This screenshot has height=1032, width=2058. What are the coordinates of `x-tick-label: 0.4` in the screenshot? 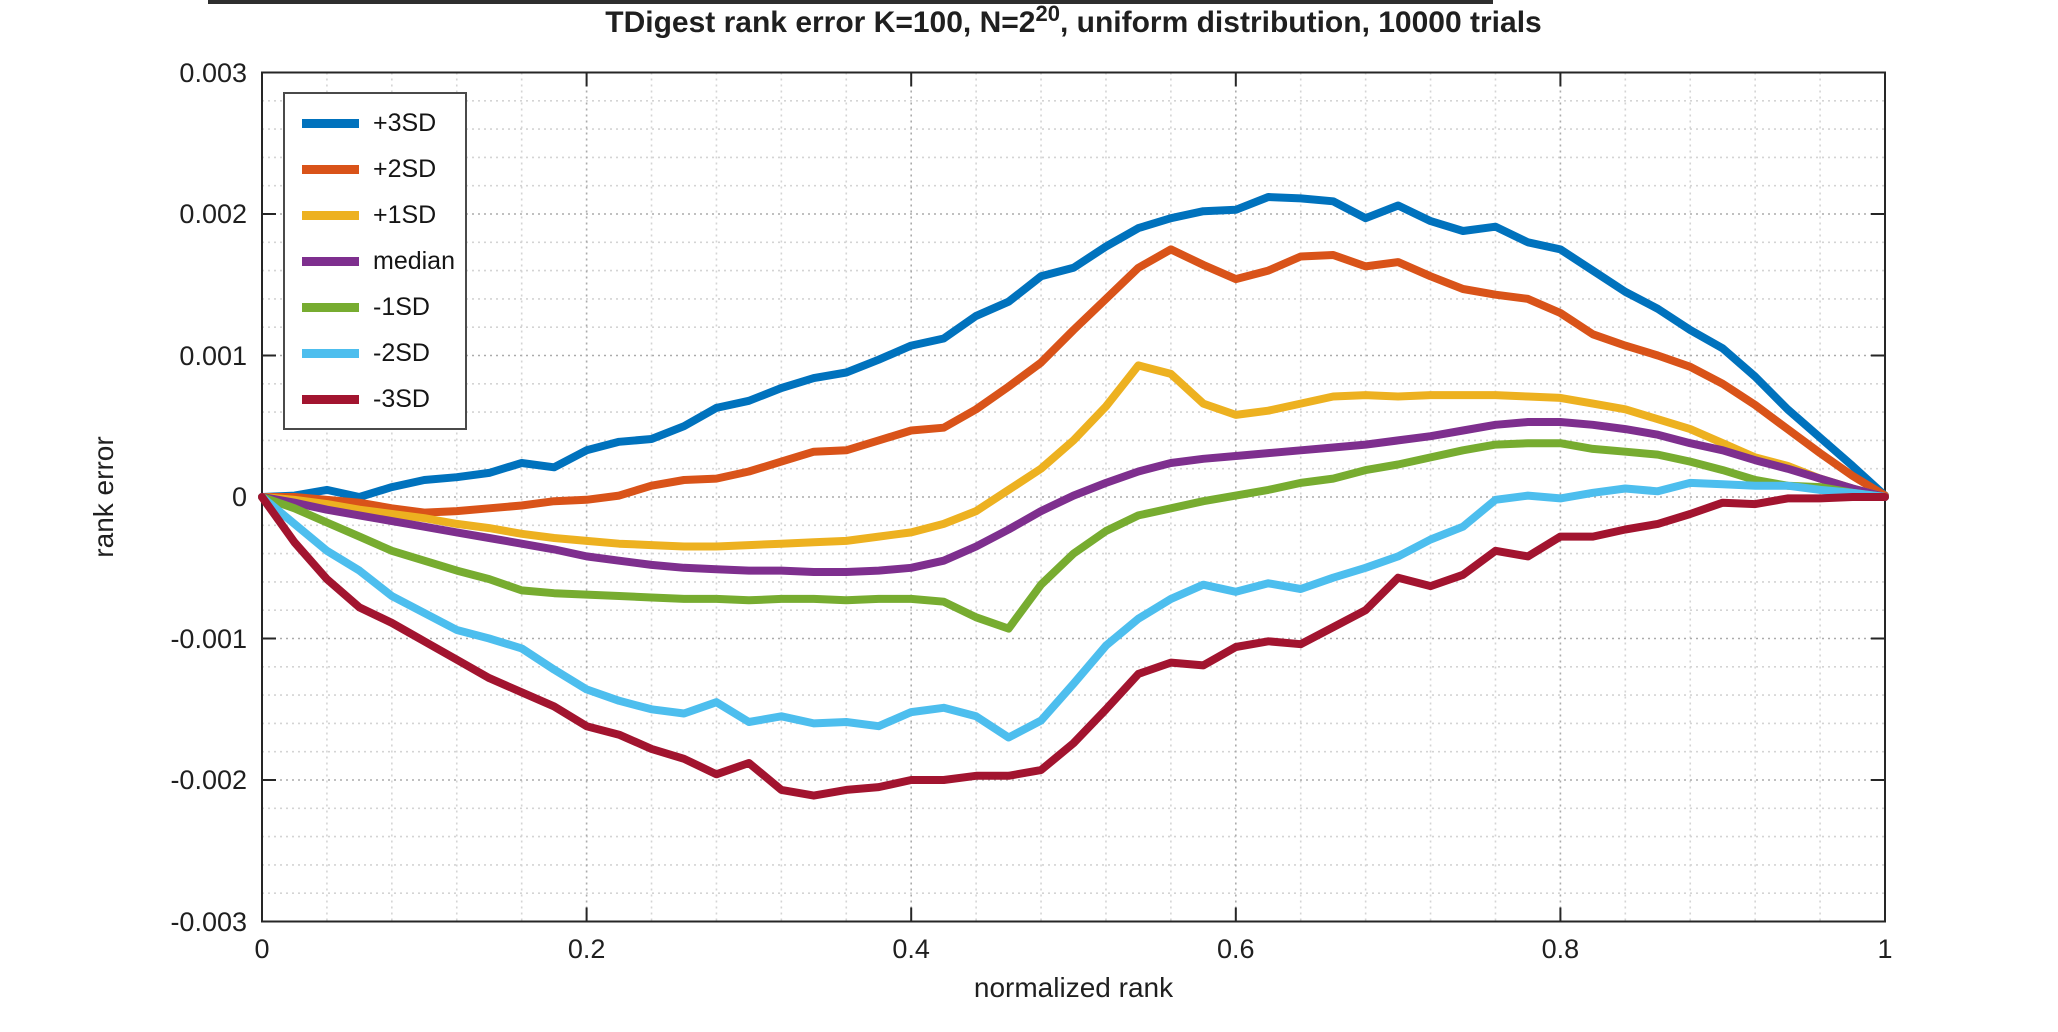 It's located at (911, 949).